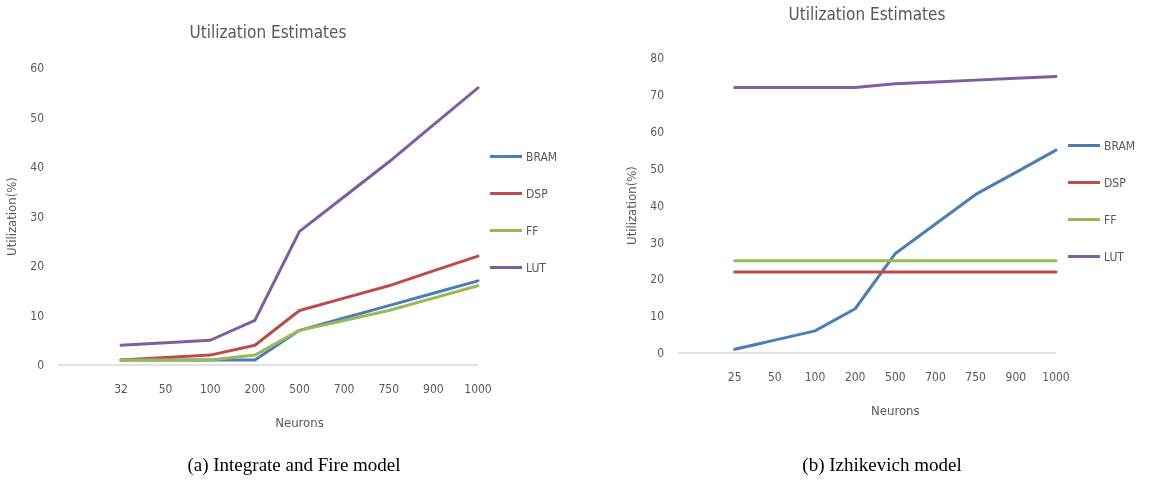 This screenshot has width=1176, height=491. What do you see at coordinates (734, 377) in the screenshot?
I see `x-tick-label: 25` at bounding box center [734, 377].